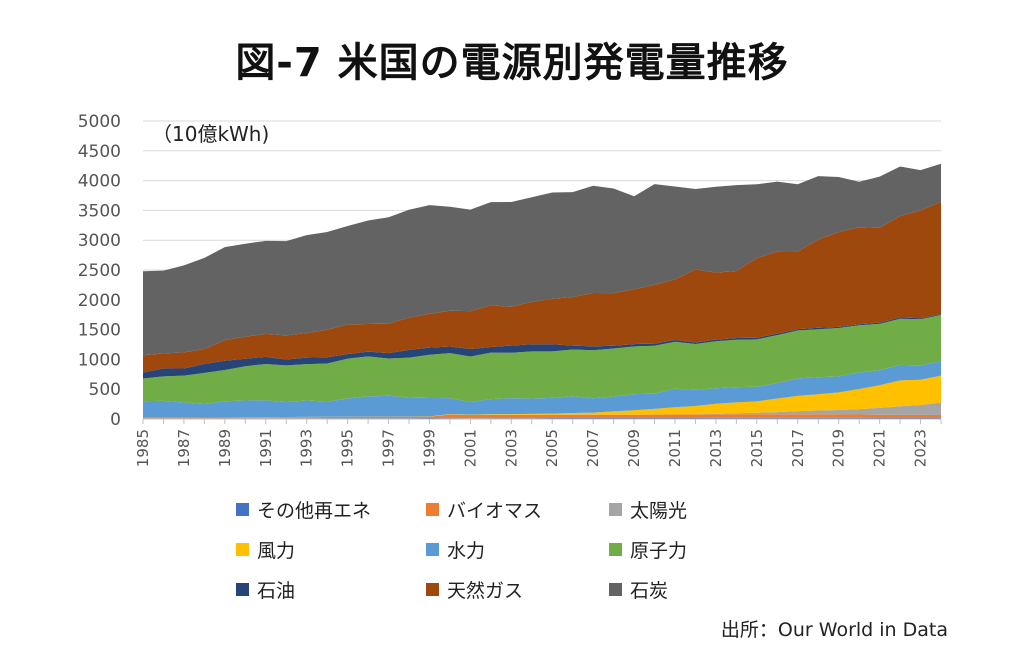 This screenshot has width=1024, height=665. I want to click on x-tick-label: 2013, so click(716, 448).